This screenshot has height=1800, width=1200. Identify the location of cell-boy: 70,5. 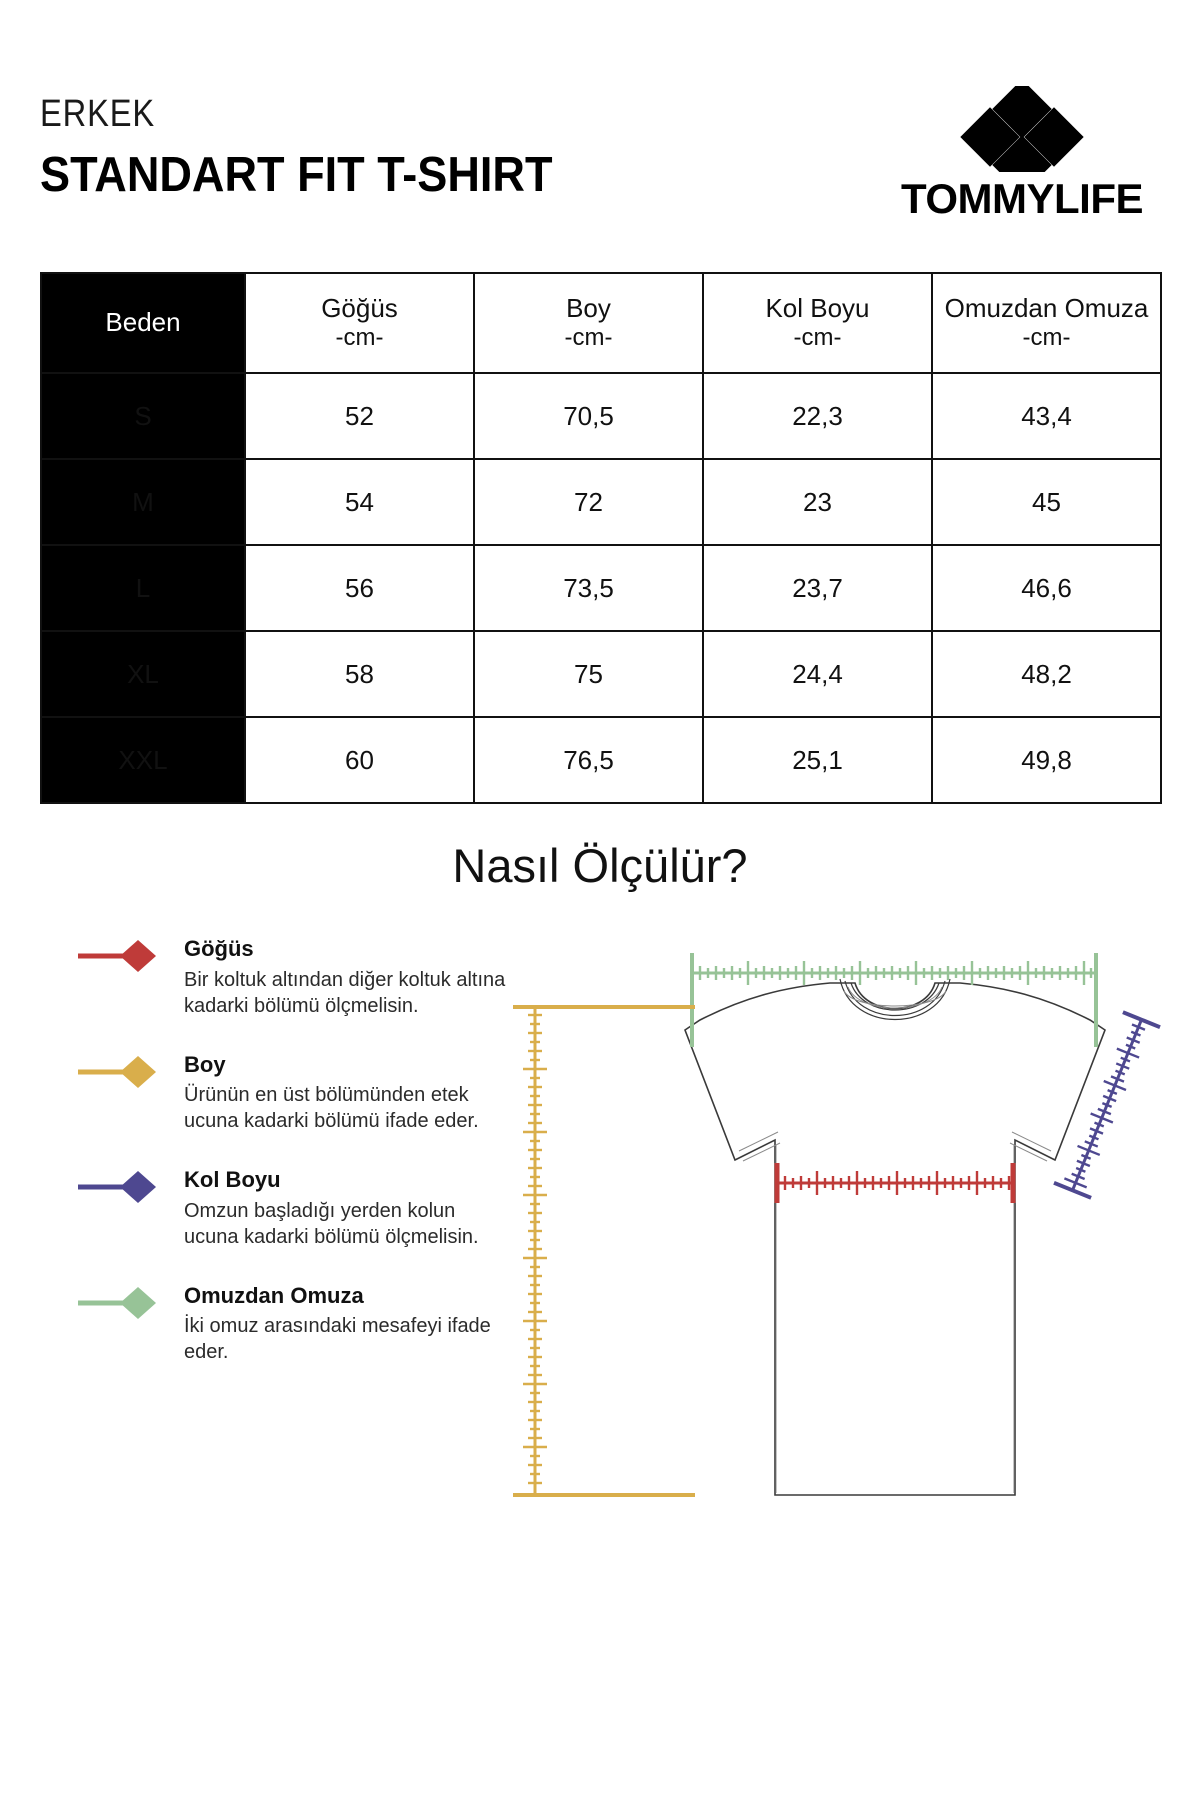
(588, 416).